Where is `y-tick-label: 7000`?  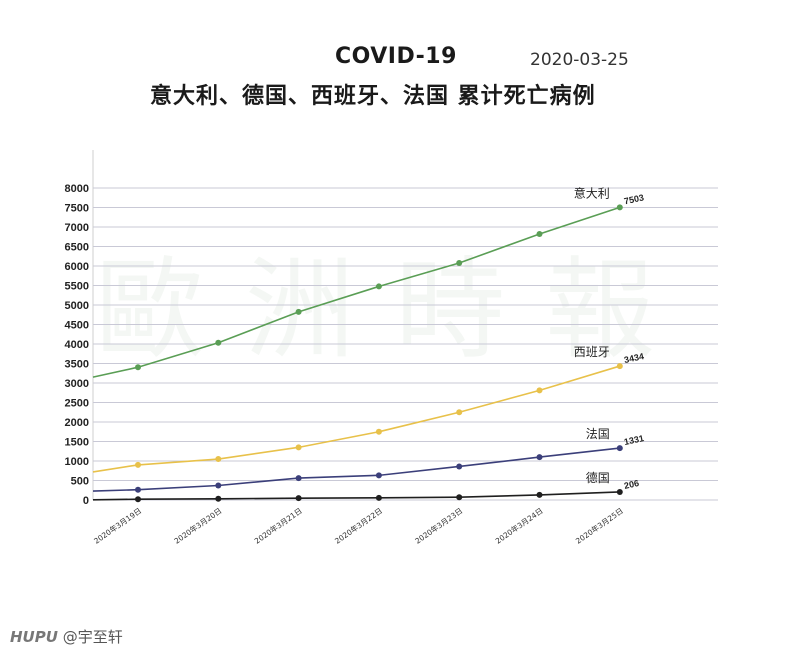
y-tick-label: 7000 is located at coordinates (77, 228).